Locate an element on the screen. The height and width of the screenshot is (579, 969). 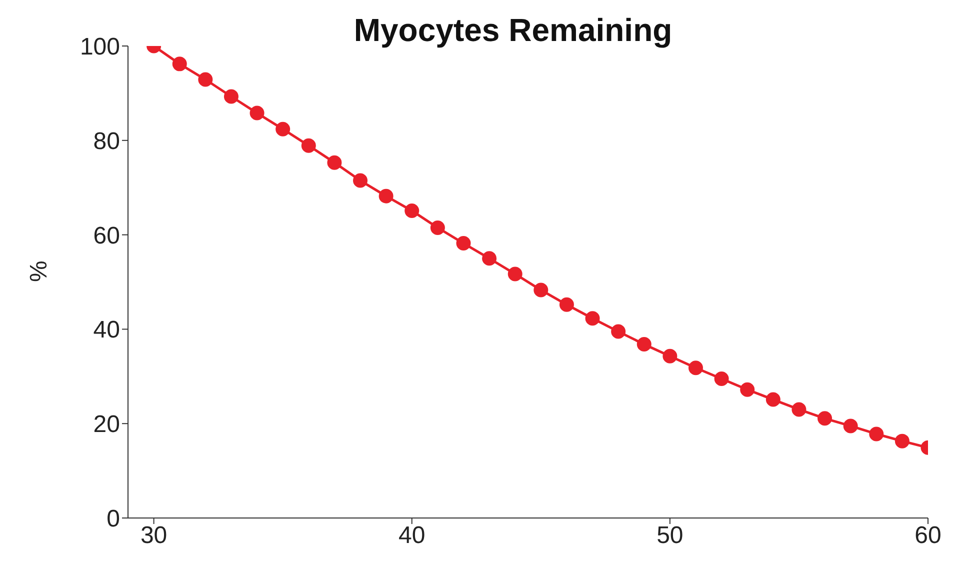
x-tick-label: 40 is located at coordinates (412, 536).